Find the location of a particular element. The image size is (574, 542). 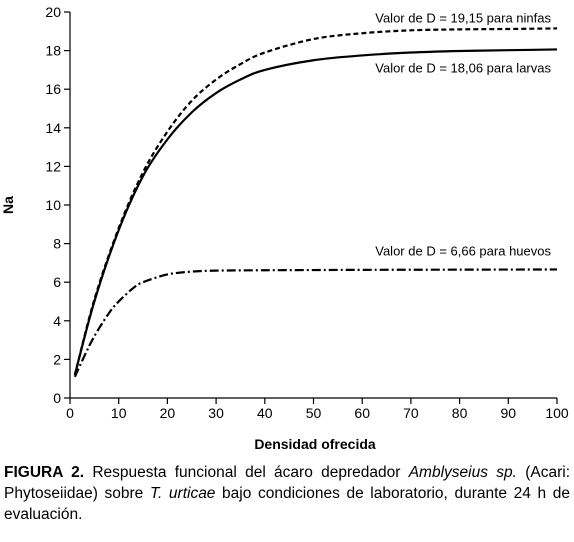

y-tick-label: 20 is located at coordinates (53, 12).